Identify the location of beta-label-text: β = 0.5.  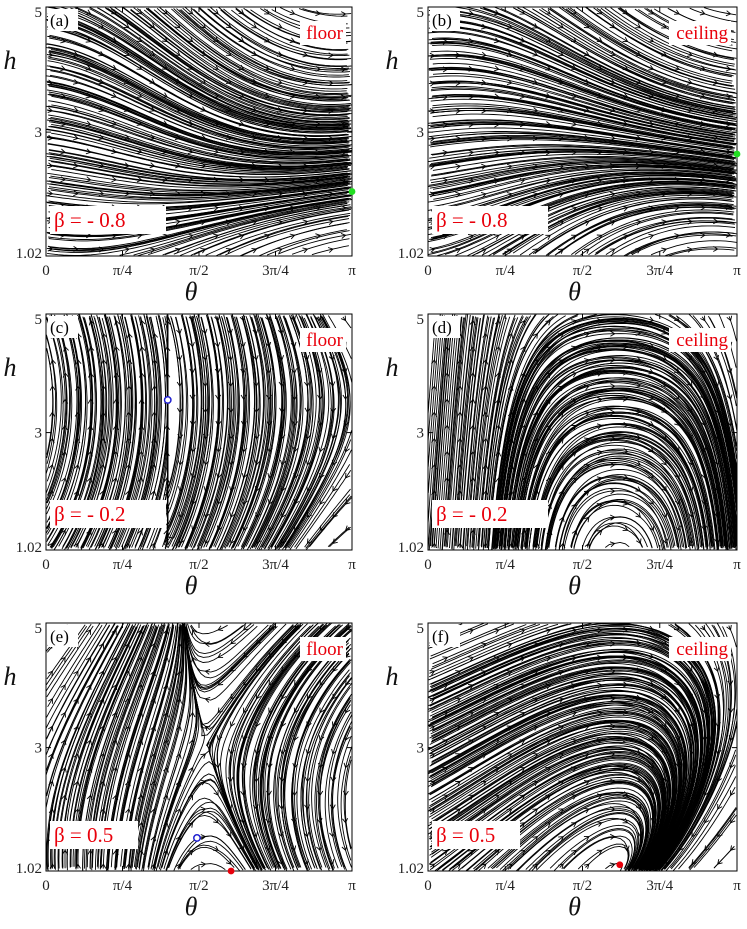
(465, 835).